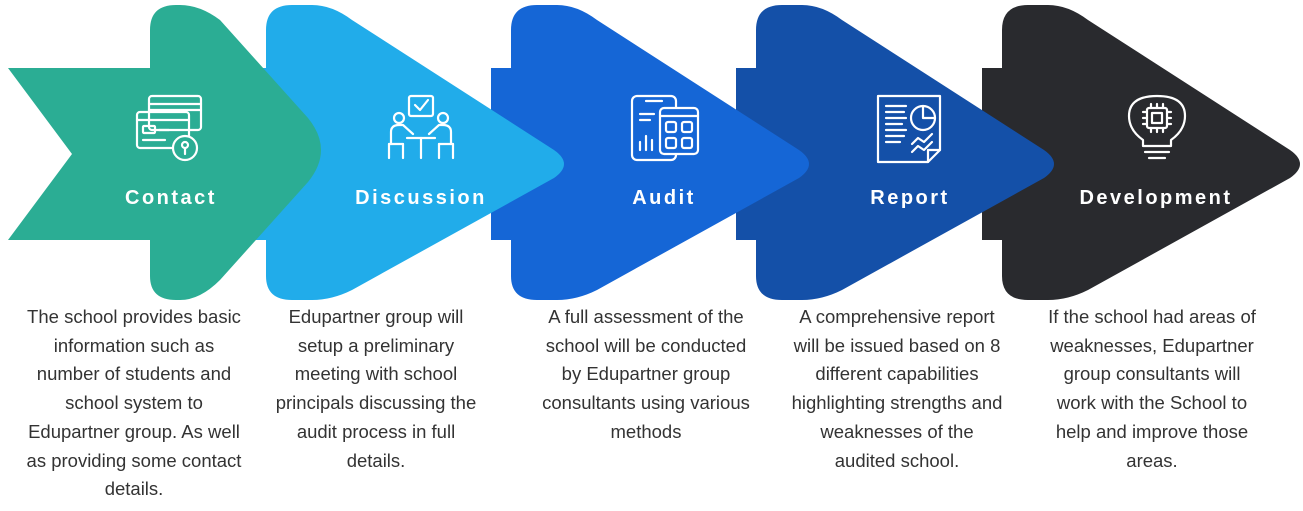 This screenshot has width=1303, height=511. What do you see at coordinates (421, 127) in the screenshot?
I see `meeting-discussion-icon` at bounding box center [421, 127].